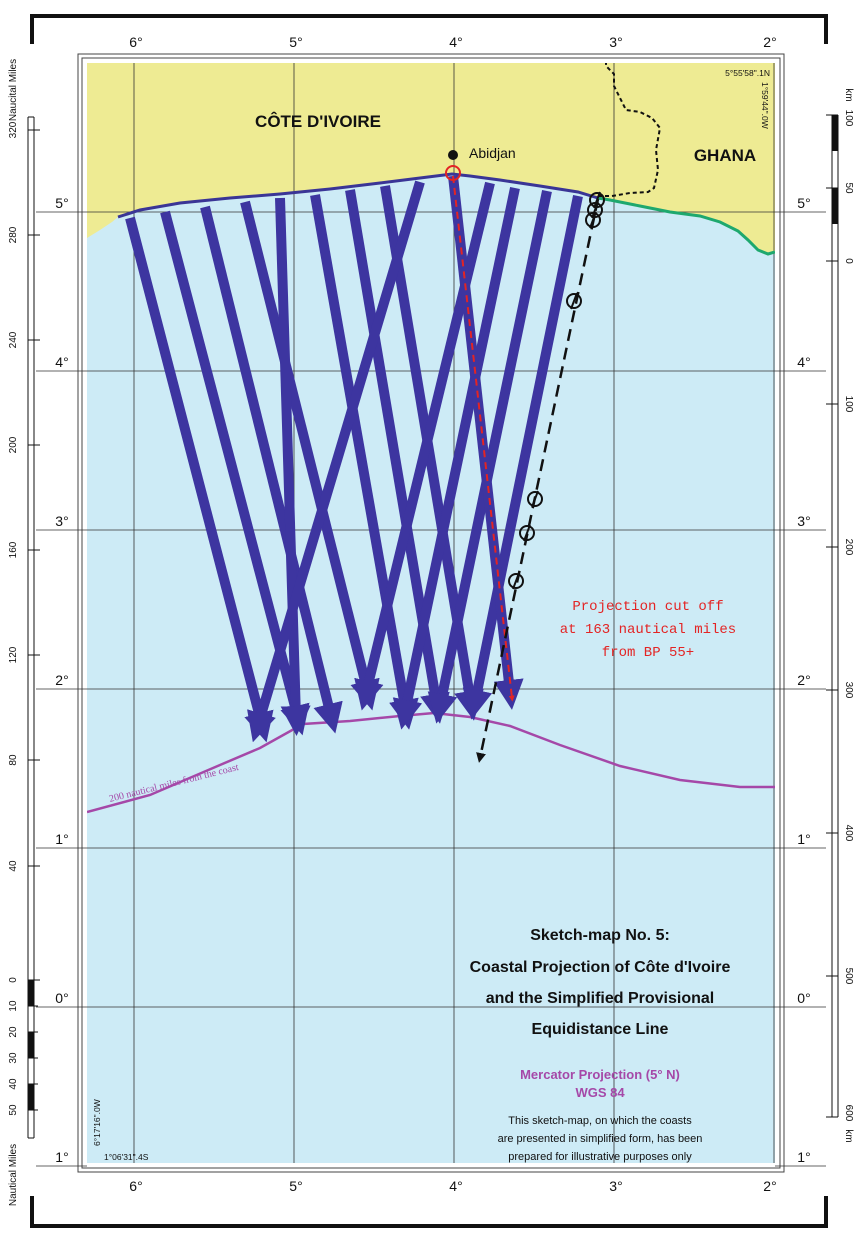  What do you see at coordinates (453, 173) in the screenshot?
I see `base-point-circle` at bounding box center [453, 173].